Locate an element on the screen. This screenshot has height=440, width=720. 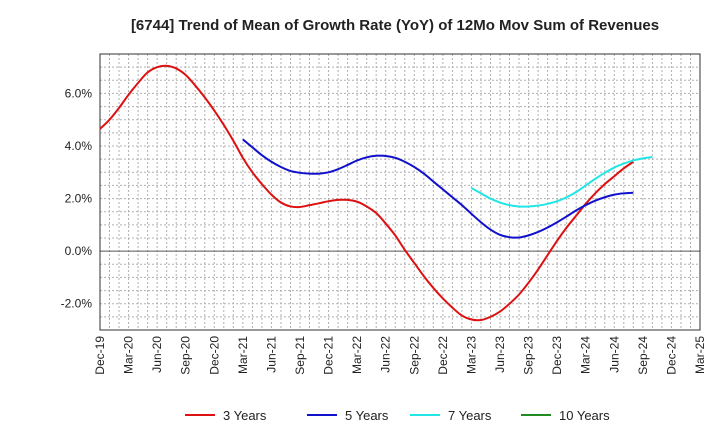
x-tick-label: Dec-24 is located at coordinates (671, 355).